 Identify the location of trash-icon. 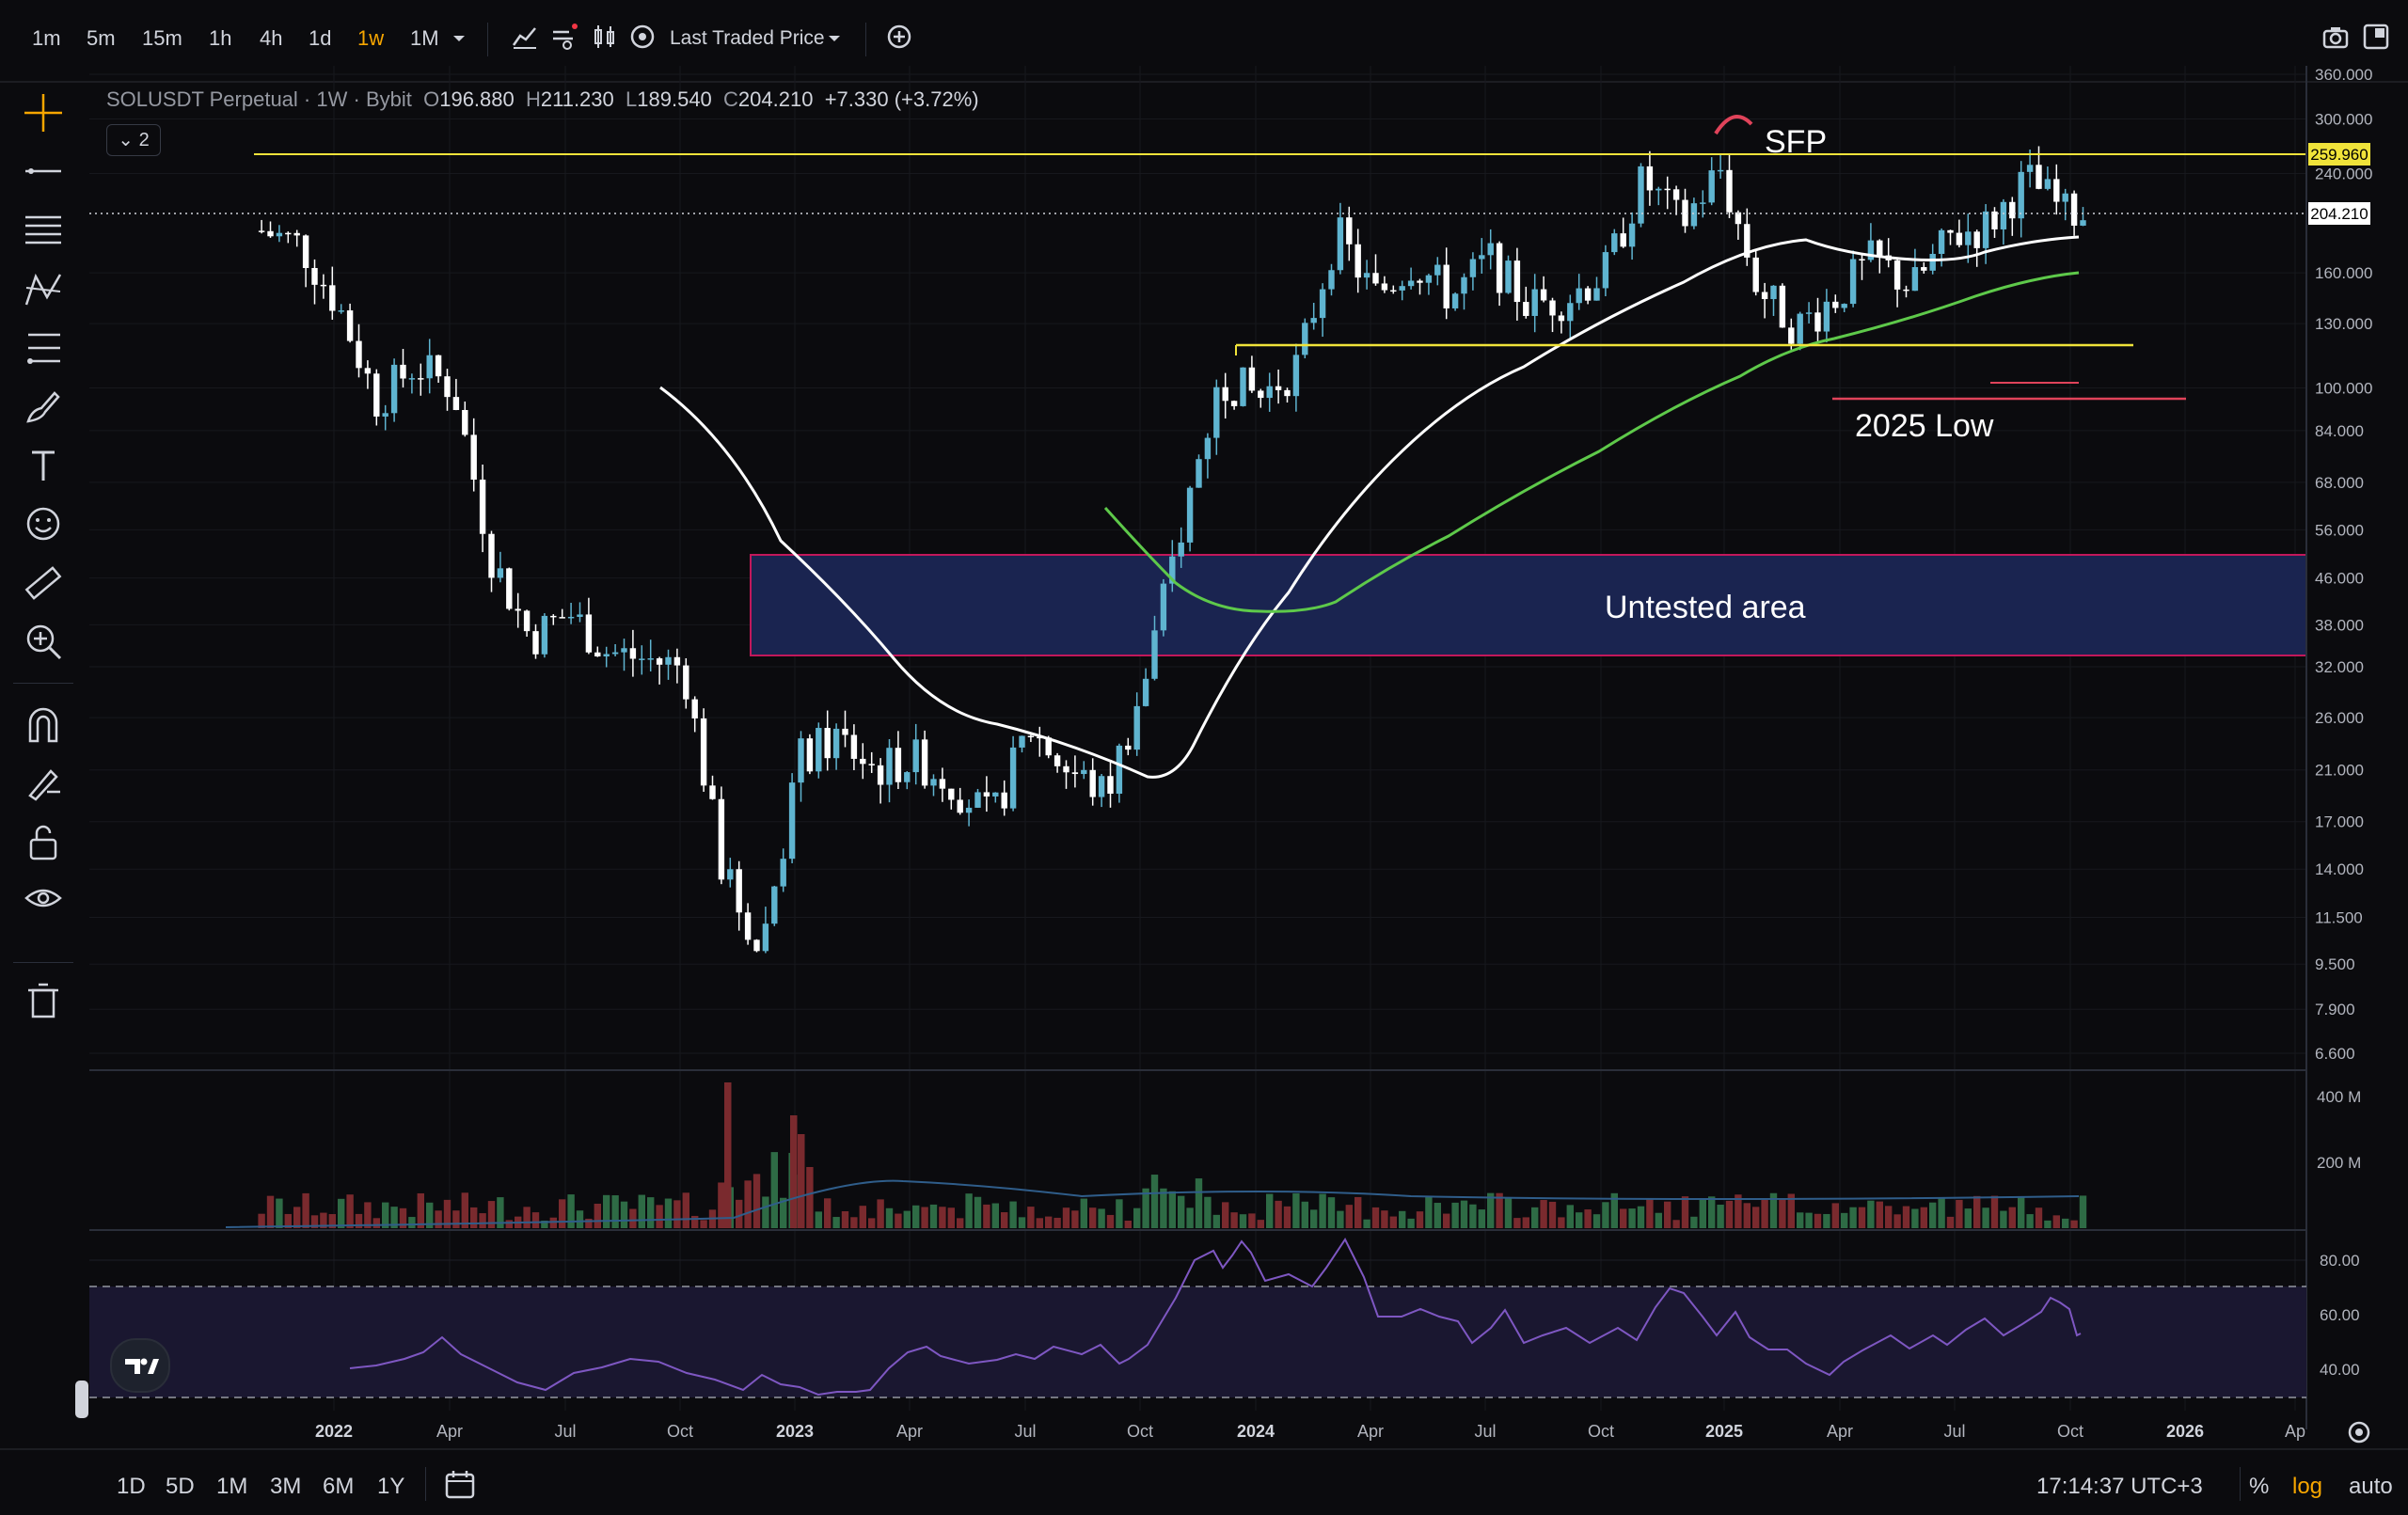
(43, 1002).